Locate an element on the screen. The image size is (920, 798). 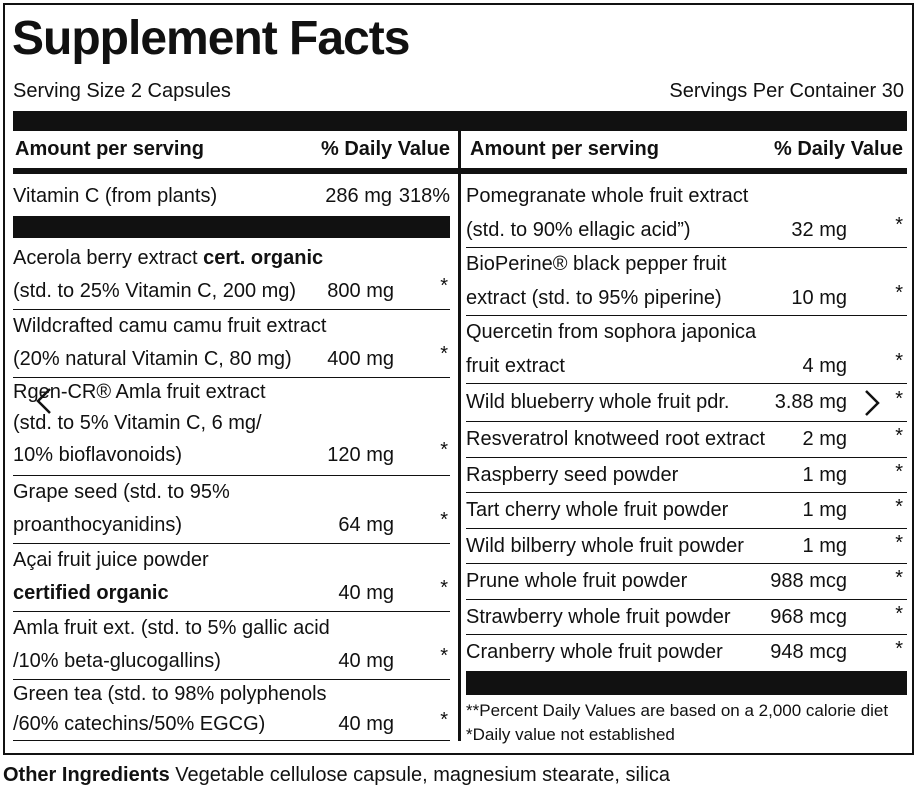
list-item: Strawberry whole fruit powder 968 mcg * is located at coordinates (686, 617).